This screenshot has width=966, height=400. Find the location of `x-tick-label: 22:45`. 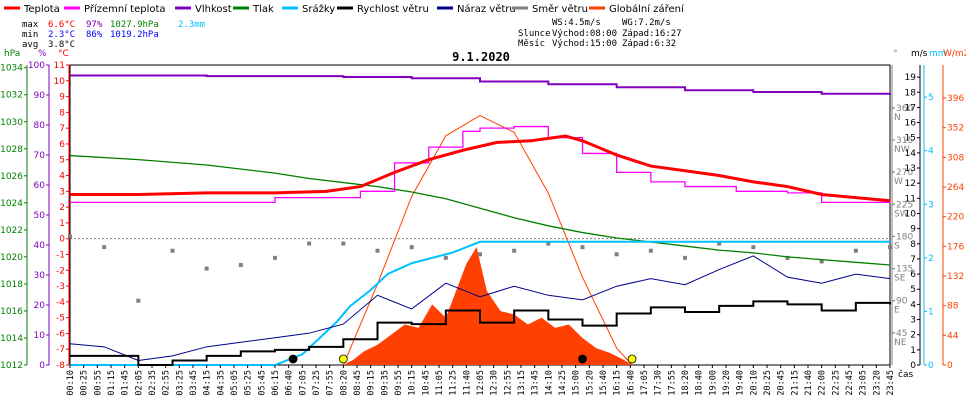

x-tick-label: 22:45 is located at coordinates (850, 383).